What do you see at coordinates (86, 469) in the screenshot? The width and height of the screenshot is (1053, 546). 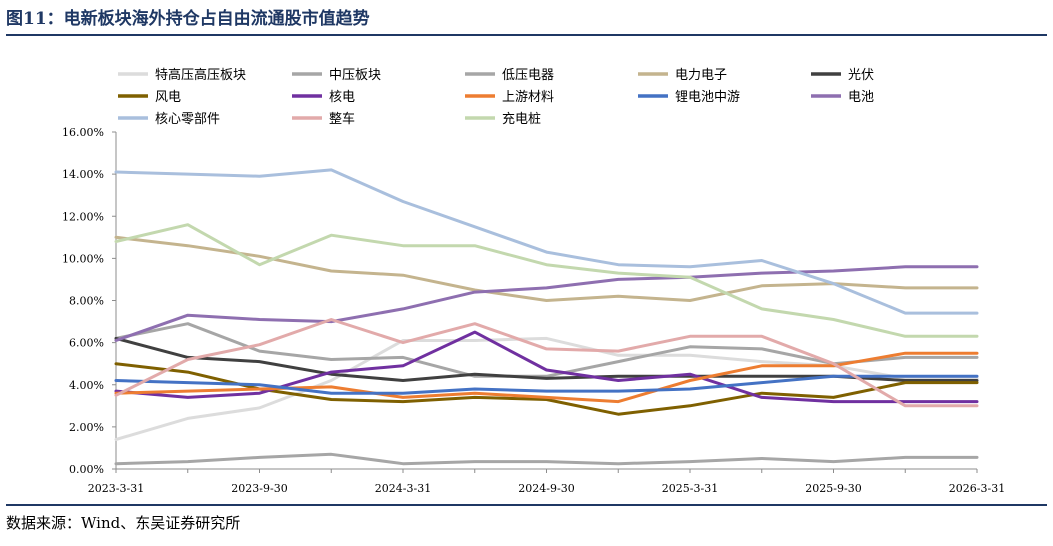 I see `y-tick-label: 0.00%` at bounding box center [86, 469].